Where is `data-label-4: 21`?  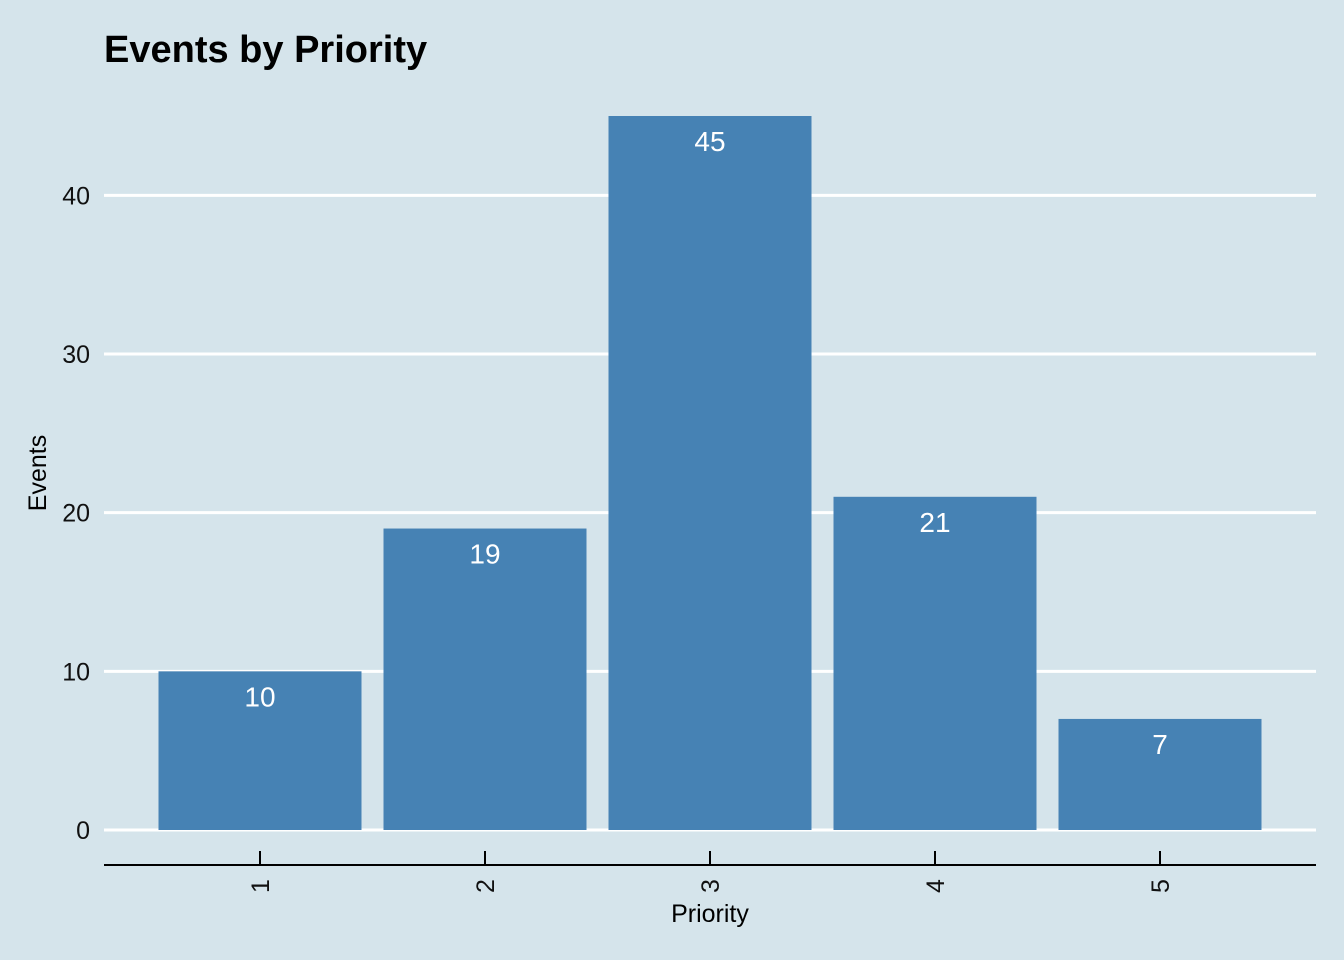 data-label-4: 21 is located at coordinates (934, 522).